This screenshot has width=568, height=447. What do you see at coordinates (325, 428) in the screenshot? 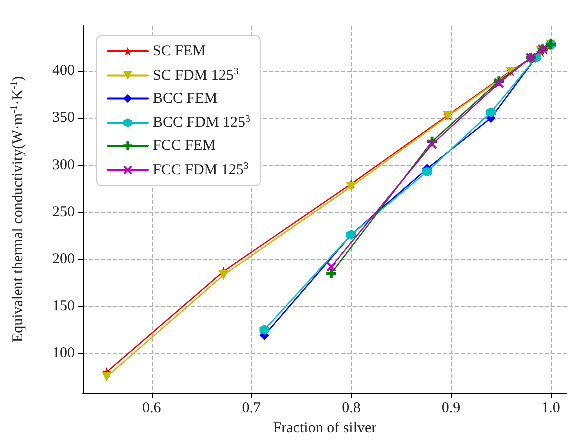
I see `x-axis-title: Fraction of silver` at bounding box center [325, 428].